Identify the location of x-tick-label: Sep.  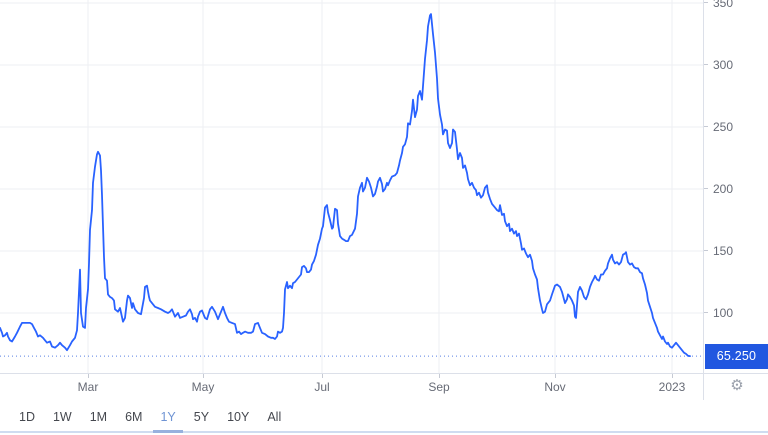
(439, 387).